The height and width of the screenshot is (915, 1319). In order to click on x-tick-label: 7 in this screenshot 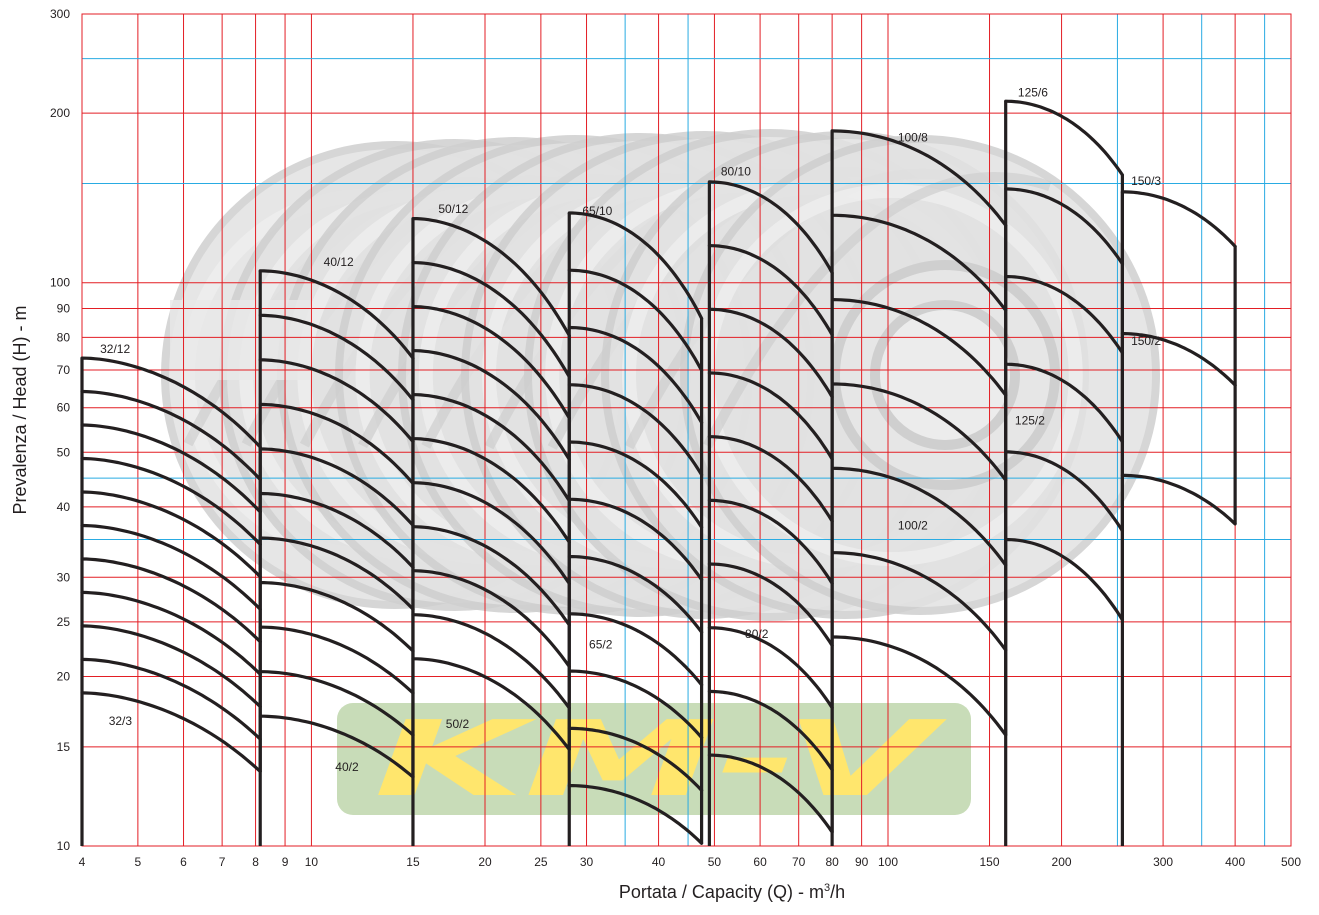, I will do `click(222, 862)`.